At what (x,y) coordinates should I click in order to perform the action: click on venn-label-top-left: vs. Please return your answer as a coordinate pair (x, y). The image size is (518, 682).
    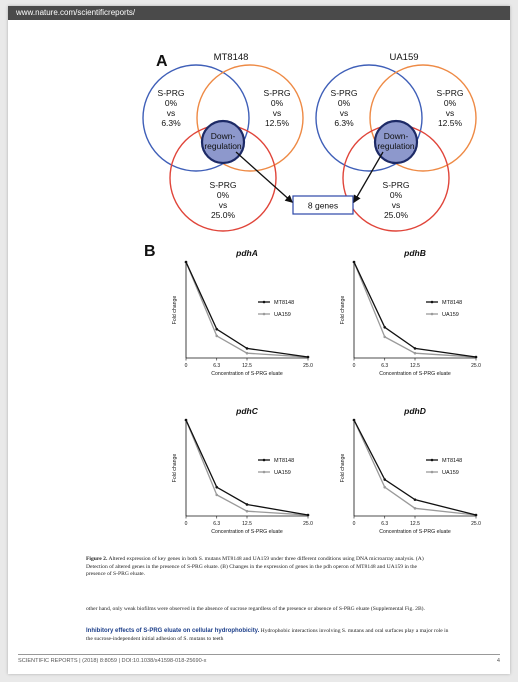
    Looking at the image, I should click on (171, 113).